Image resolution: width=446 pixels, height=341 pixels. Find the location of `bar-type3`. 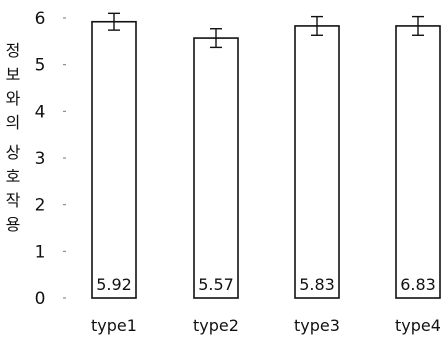

bar-type3 is located at coordinates (317, 162).